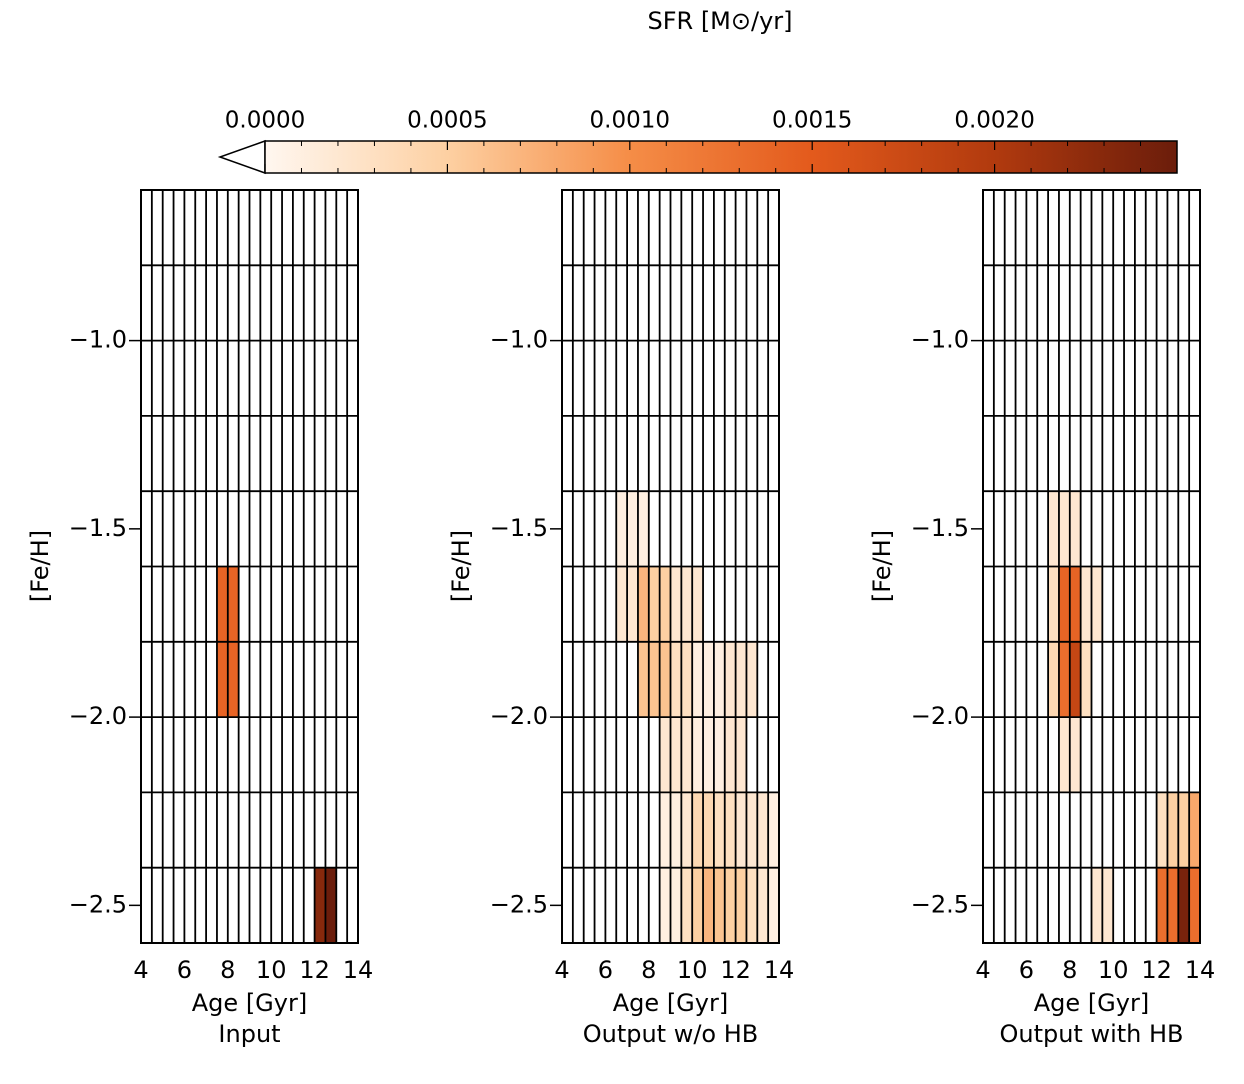  Describe the element at coordinates (249, 1034) in the screenshot. I see `panel-title: Input` at that location.